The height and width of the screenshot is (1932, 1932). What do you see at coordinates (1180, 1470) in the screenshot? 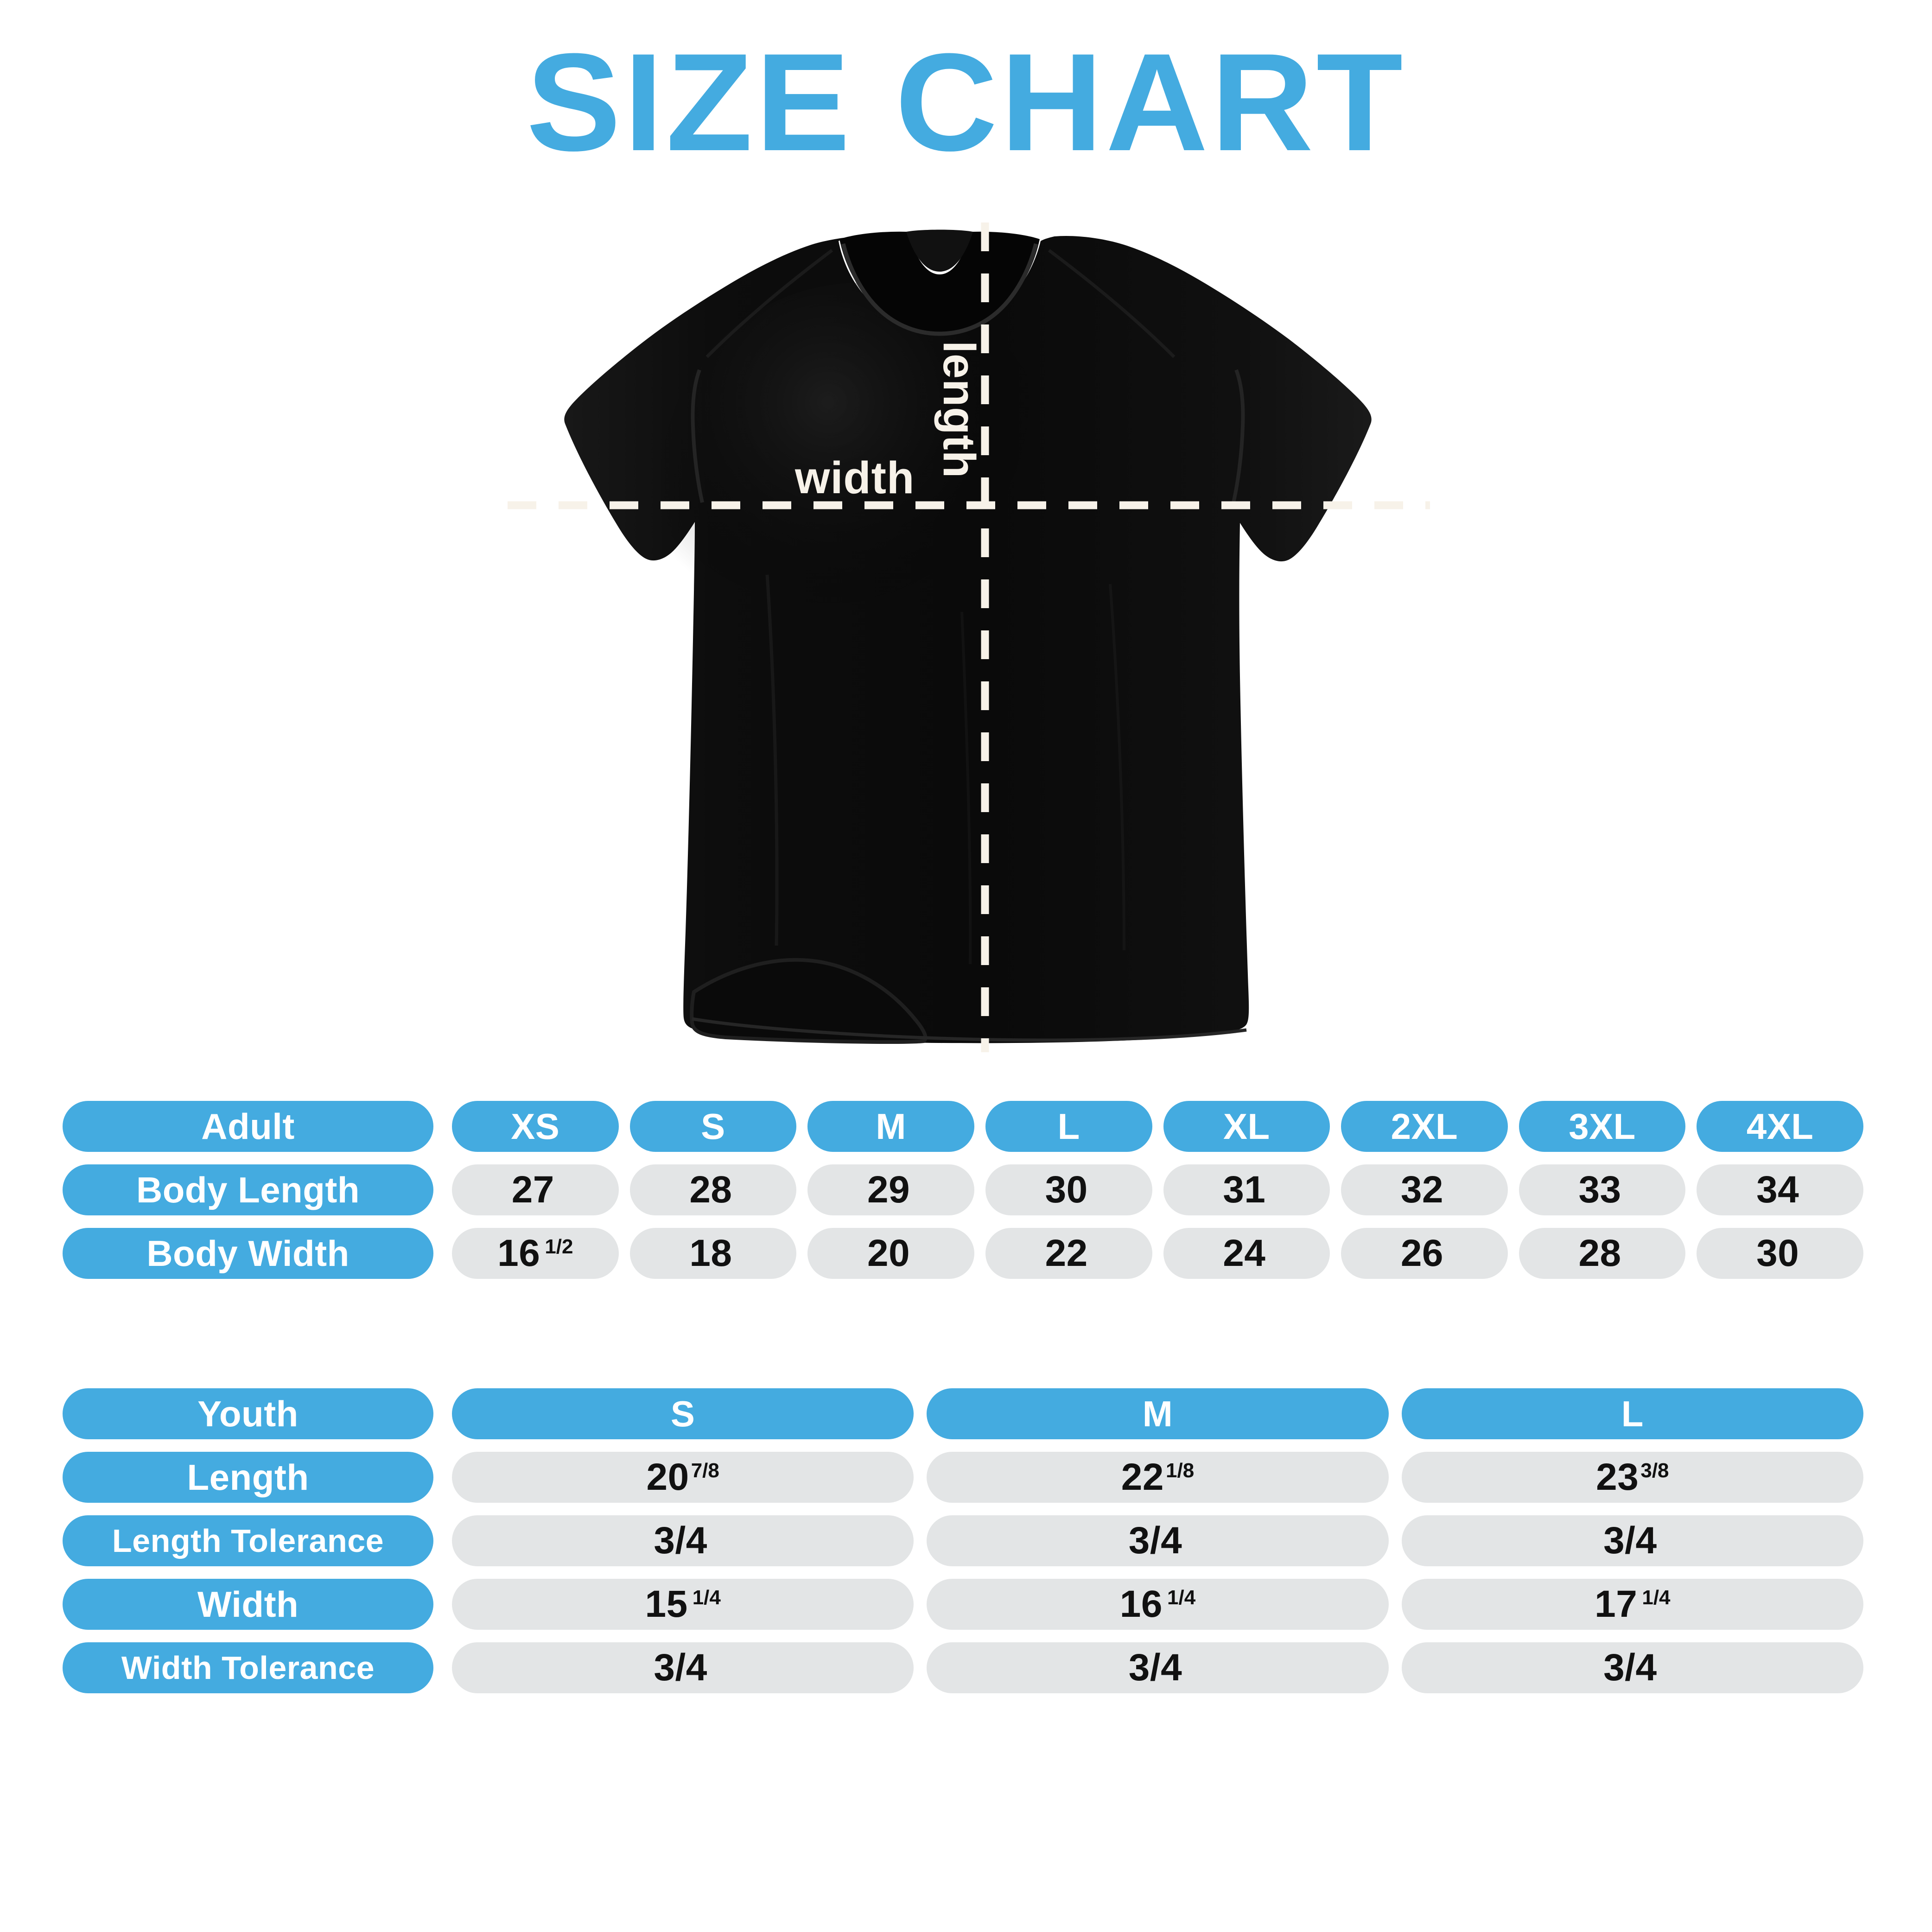
I see `cell-fraction: 1/8` at bounding box center [1180, 1470].